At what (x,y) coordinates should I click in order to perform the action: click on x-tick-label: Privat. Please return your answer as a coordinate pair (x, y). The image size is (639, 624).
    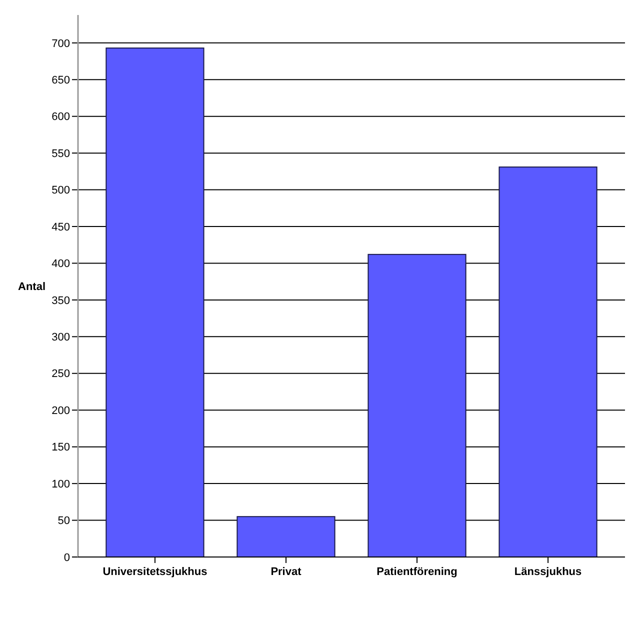
    Looking at the image, I should click on (286, 572).